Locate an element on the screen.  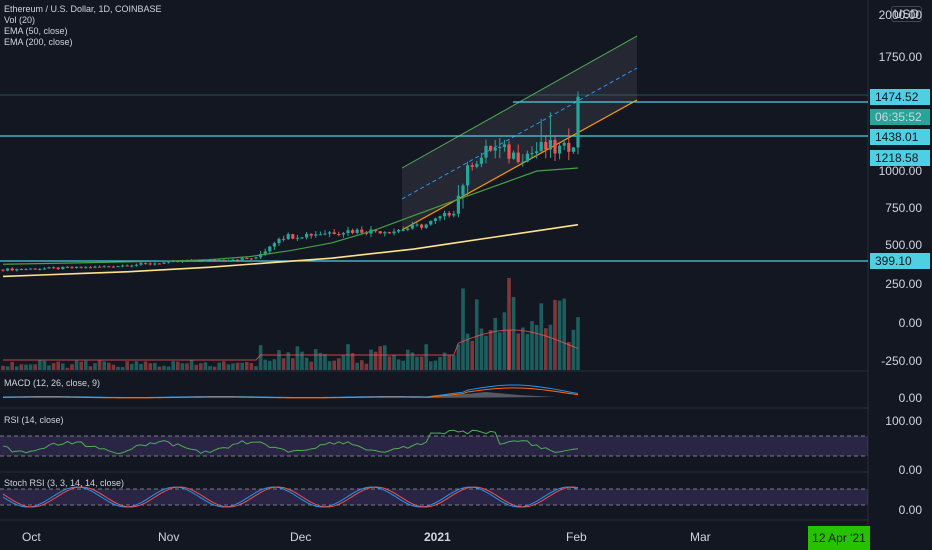
price-axis-tick: 750.00 is located at coordinates (903, 208).